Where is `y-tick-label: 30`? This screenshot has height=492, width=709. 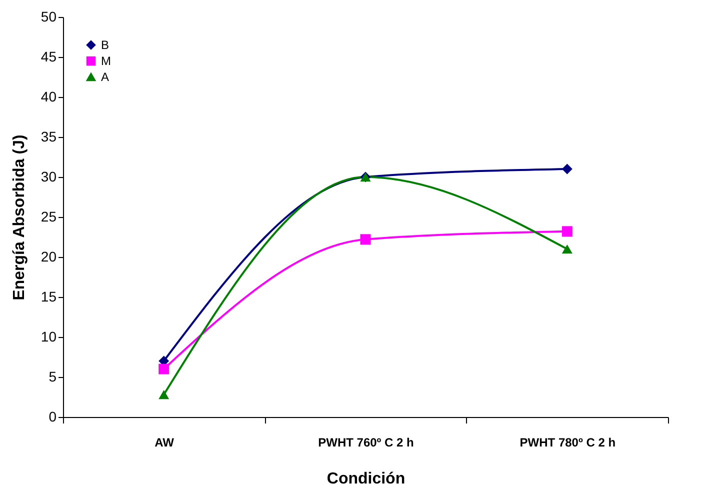
y-tick-label: 30 is located at coordinates (48, 176).